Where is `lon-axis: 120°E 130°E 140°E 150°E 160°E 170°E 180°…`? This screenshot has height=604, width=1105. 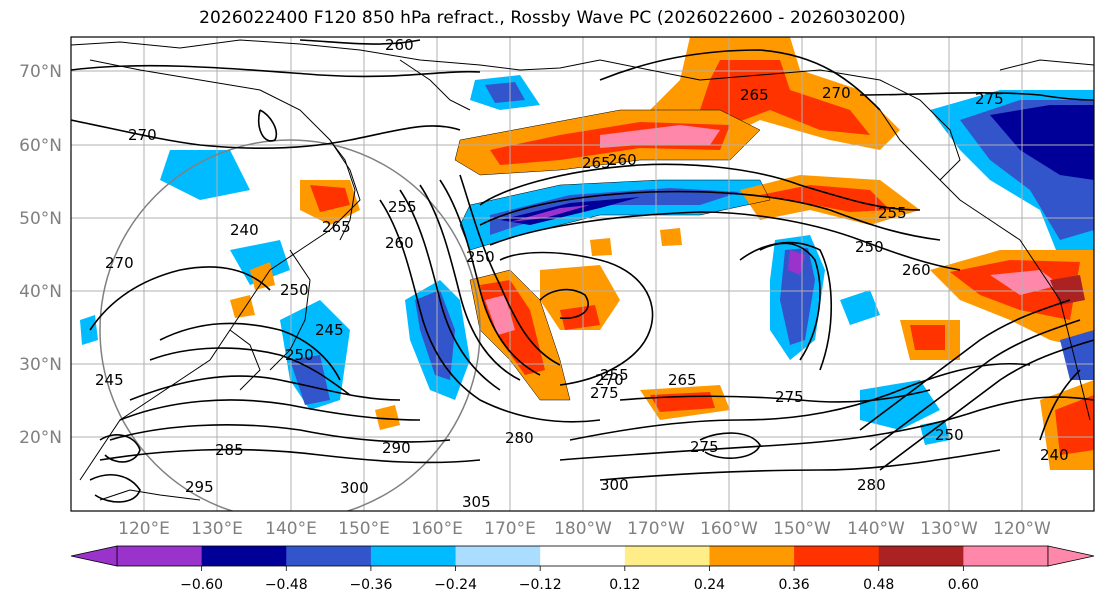 lon-axis: 120°E 130°E 140°E 150°E 160°E 170°E 180°… is located at coordinates (584, 529).